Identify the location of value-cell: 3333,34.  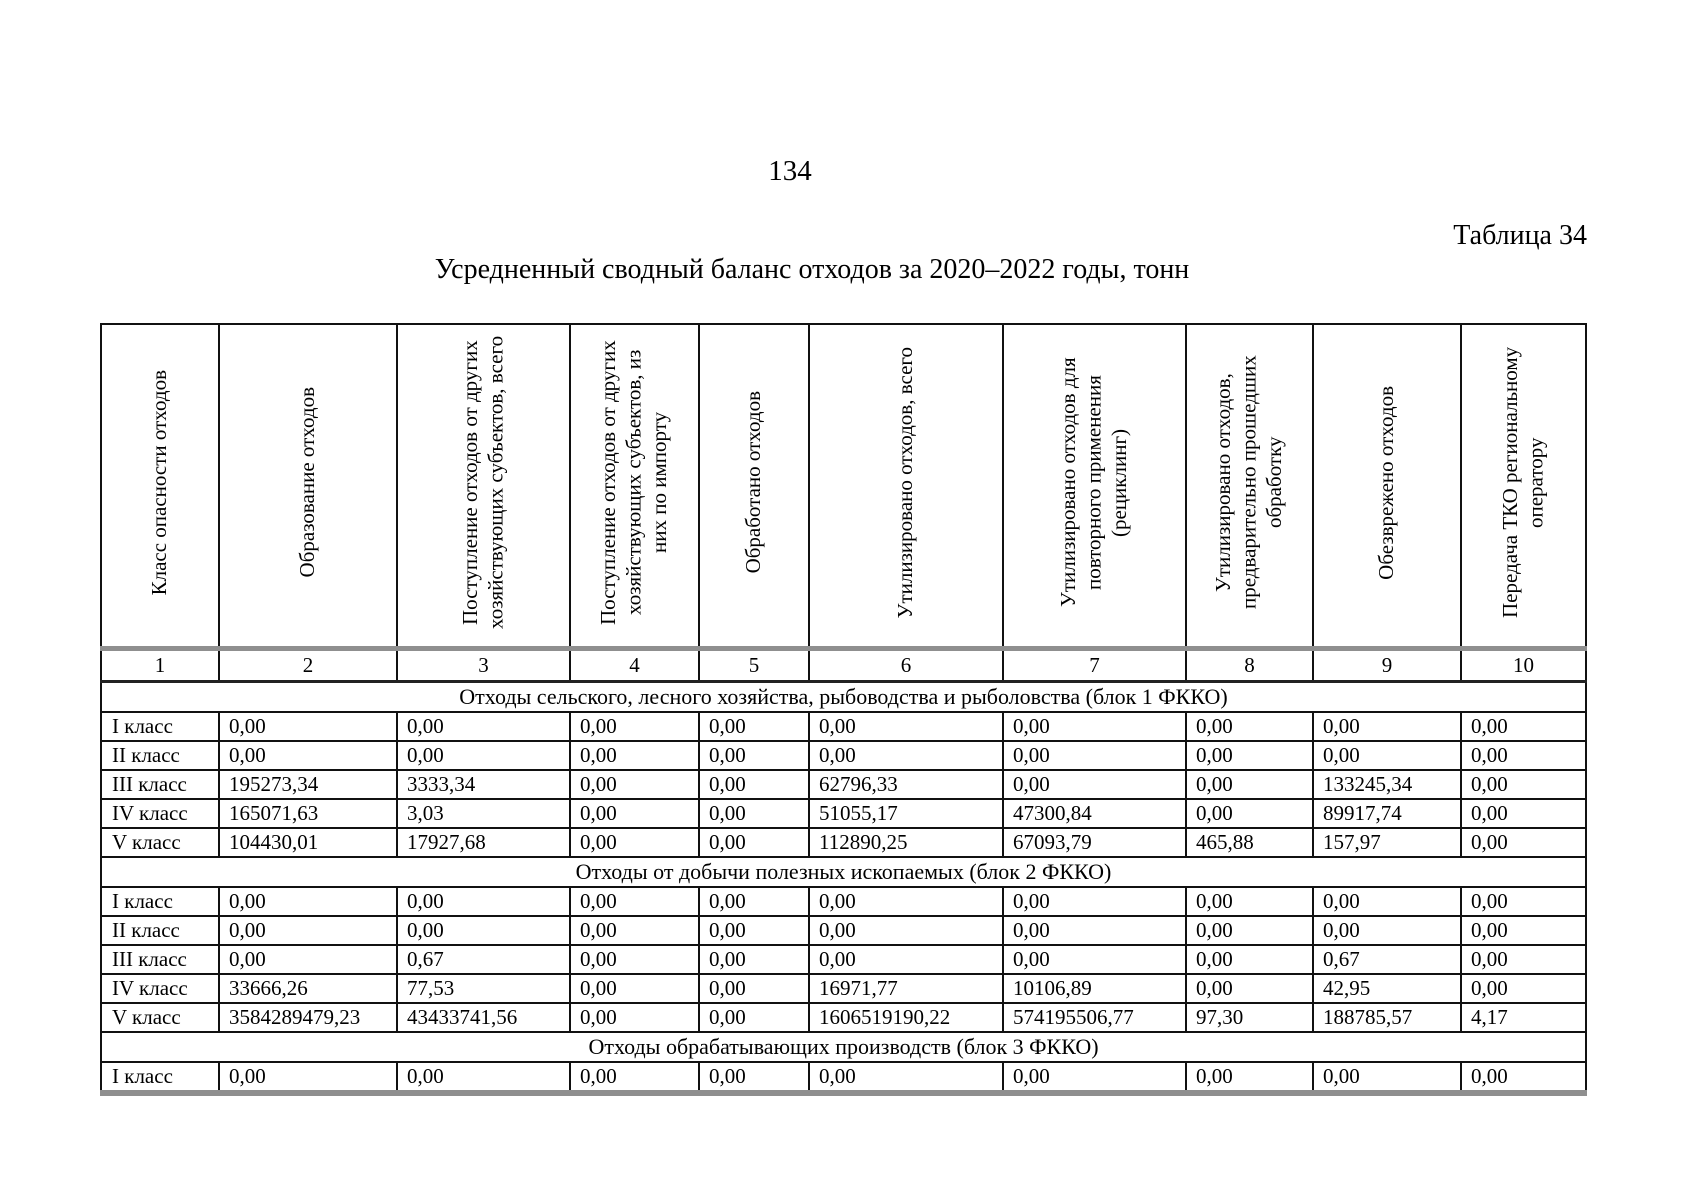
(483, 784).